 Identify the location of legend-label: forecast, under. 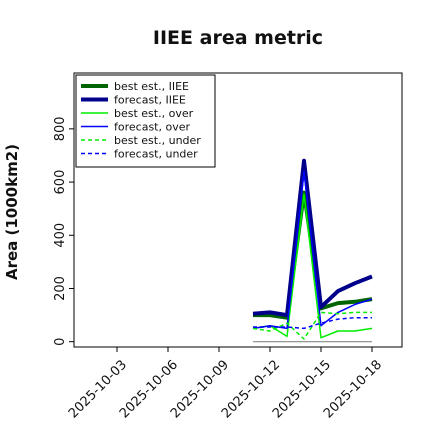
(156, 154).